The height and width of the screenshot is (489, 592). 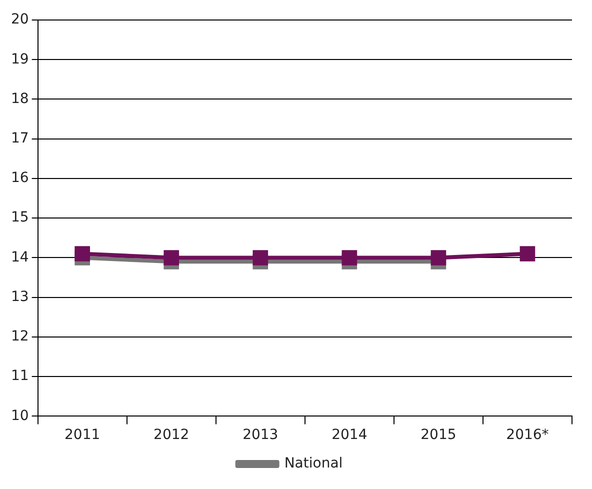 I want to click on x-tick-label: 2016*, so click(x=527, y=435).